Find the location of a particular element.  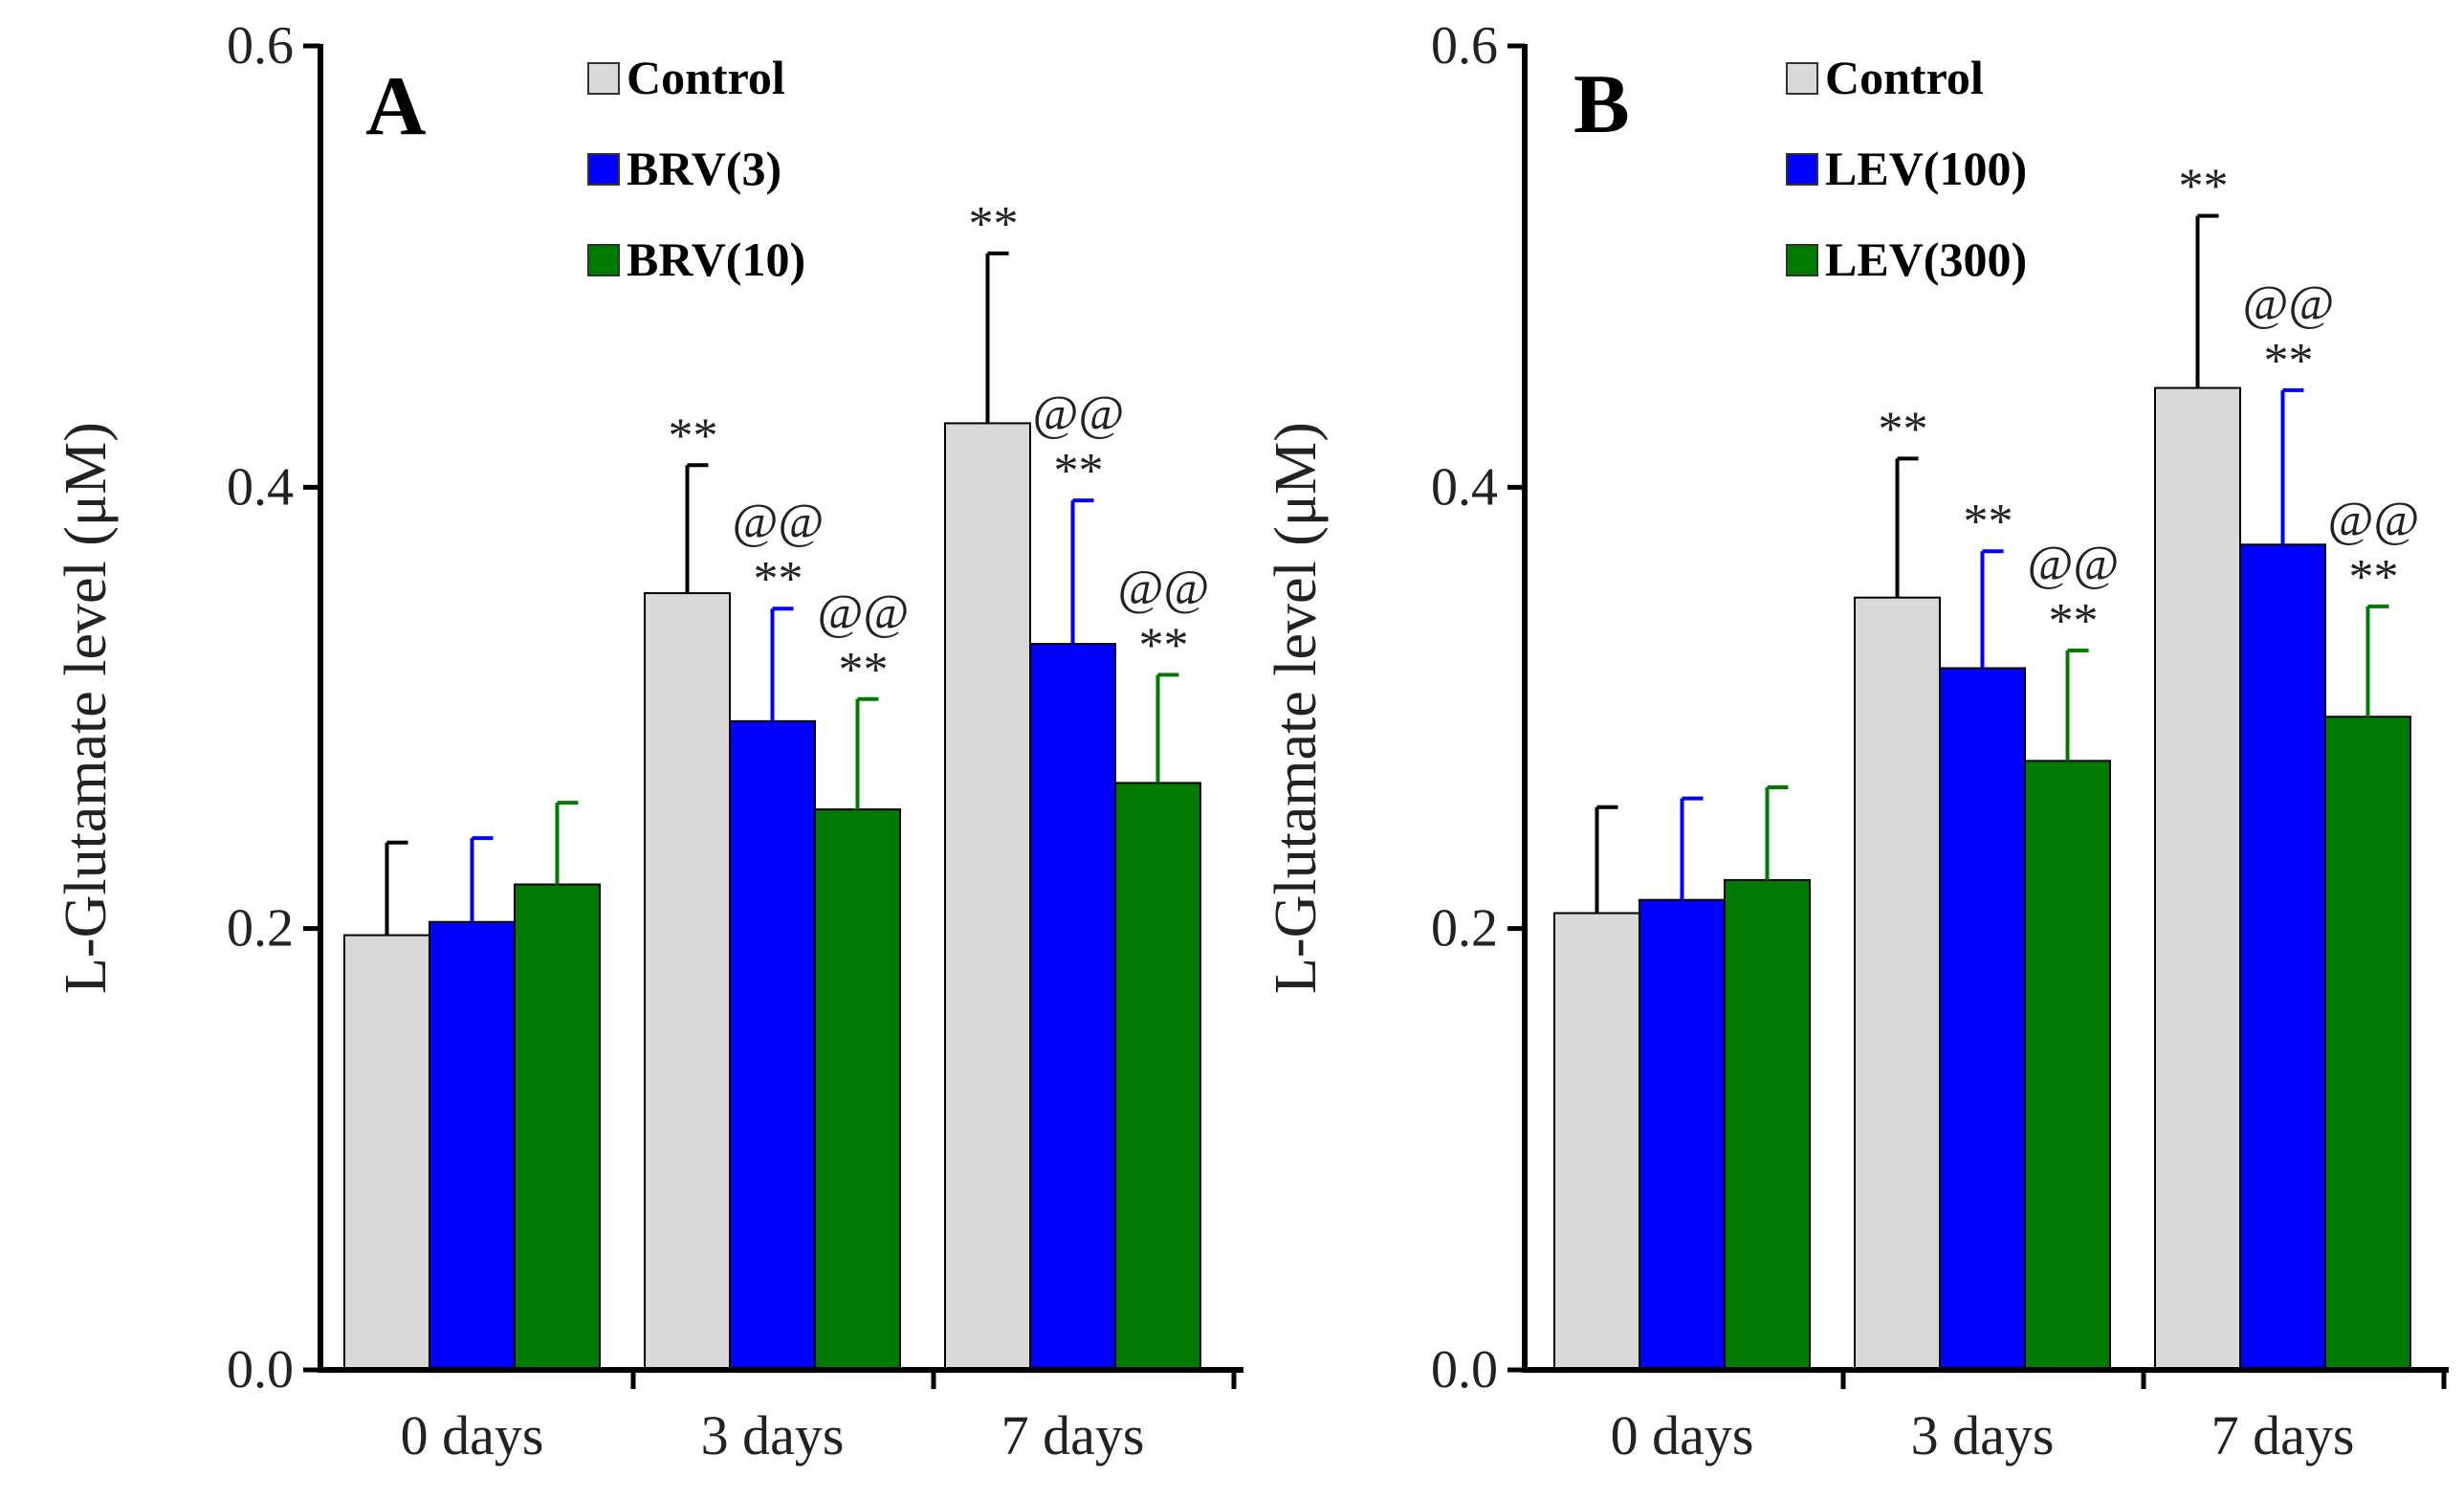

legend-label: LEV(100) is located at coordinates (1926, 168).